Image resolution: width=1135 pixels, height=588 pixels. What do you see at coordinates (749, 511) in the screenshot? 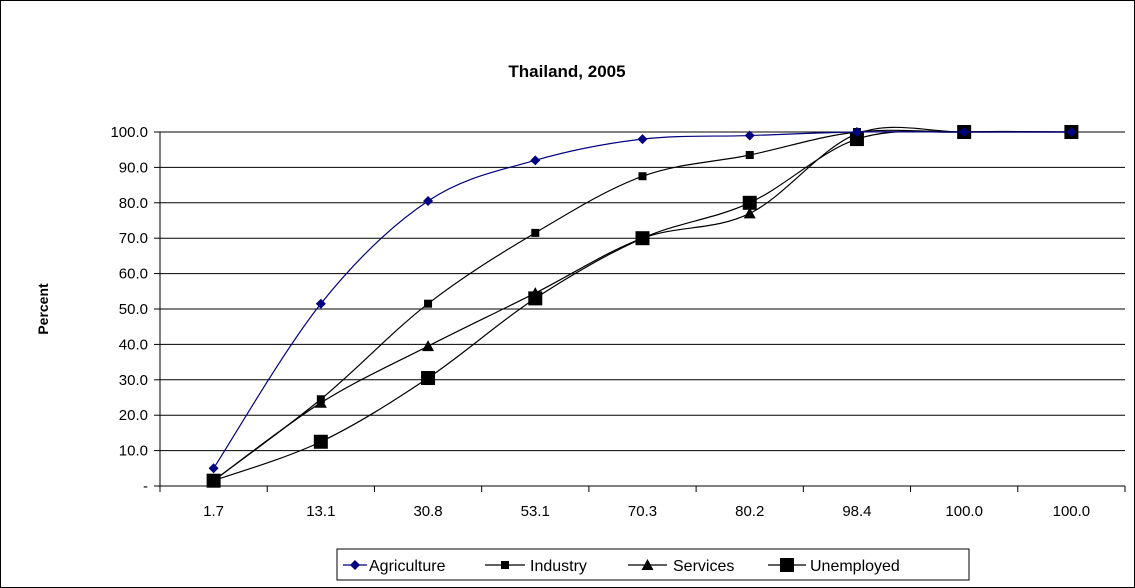
I see `x-tick-label: 80.2` at bounding box center [749, 511].